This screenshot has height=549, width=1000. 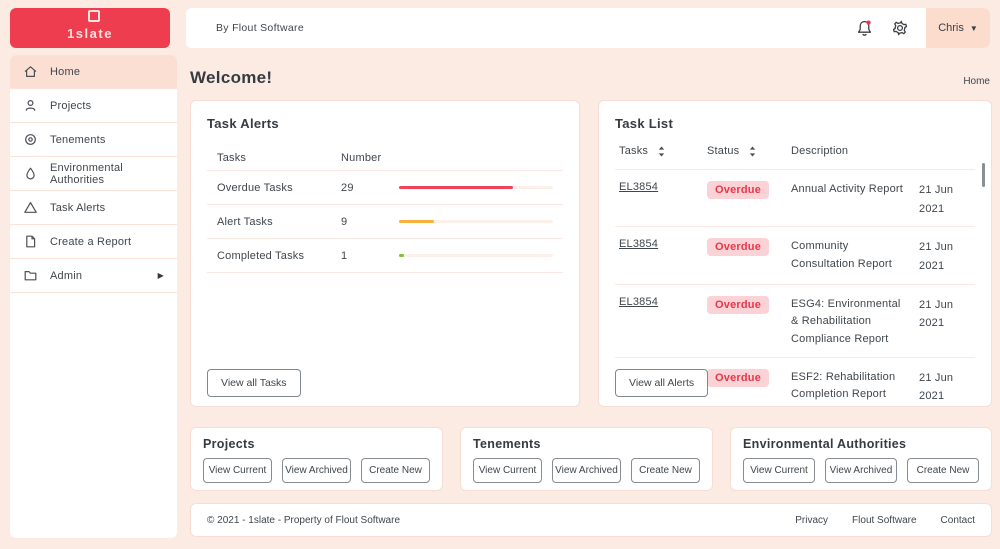 I want to click on page-title: Welcome!, so click(x=231, y=77).